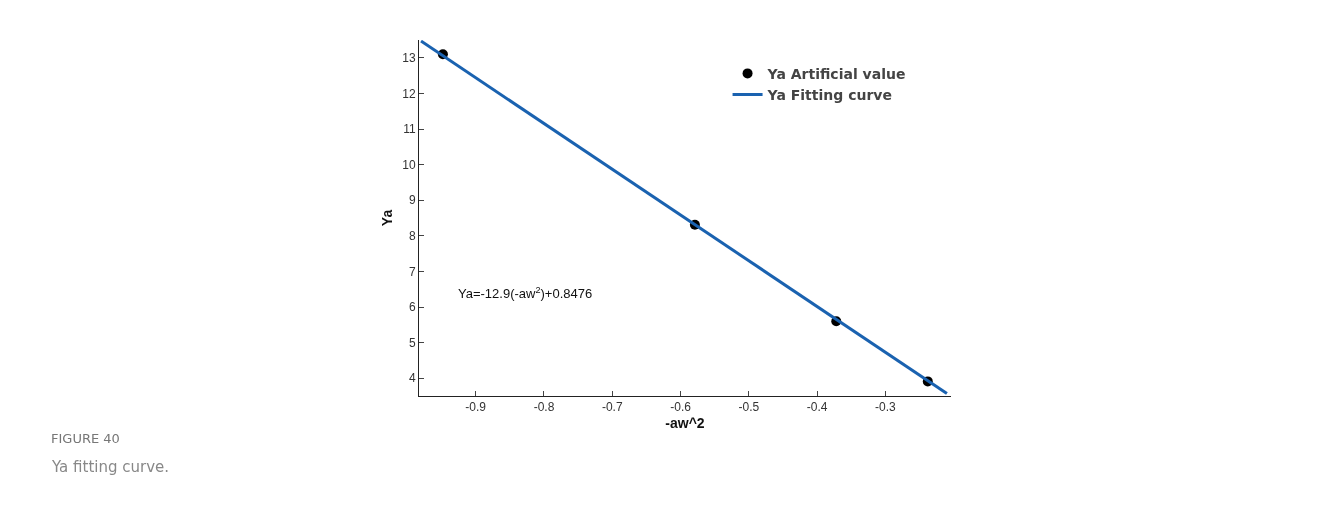  Describe the element at coordinates (836, 73) in the screenshot. I see `legend-label: Ya Artificial value` at that location.